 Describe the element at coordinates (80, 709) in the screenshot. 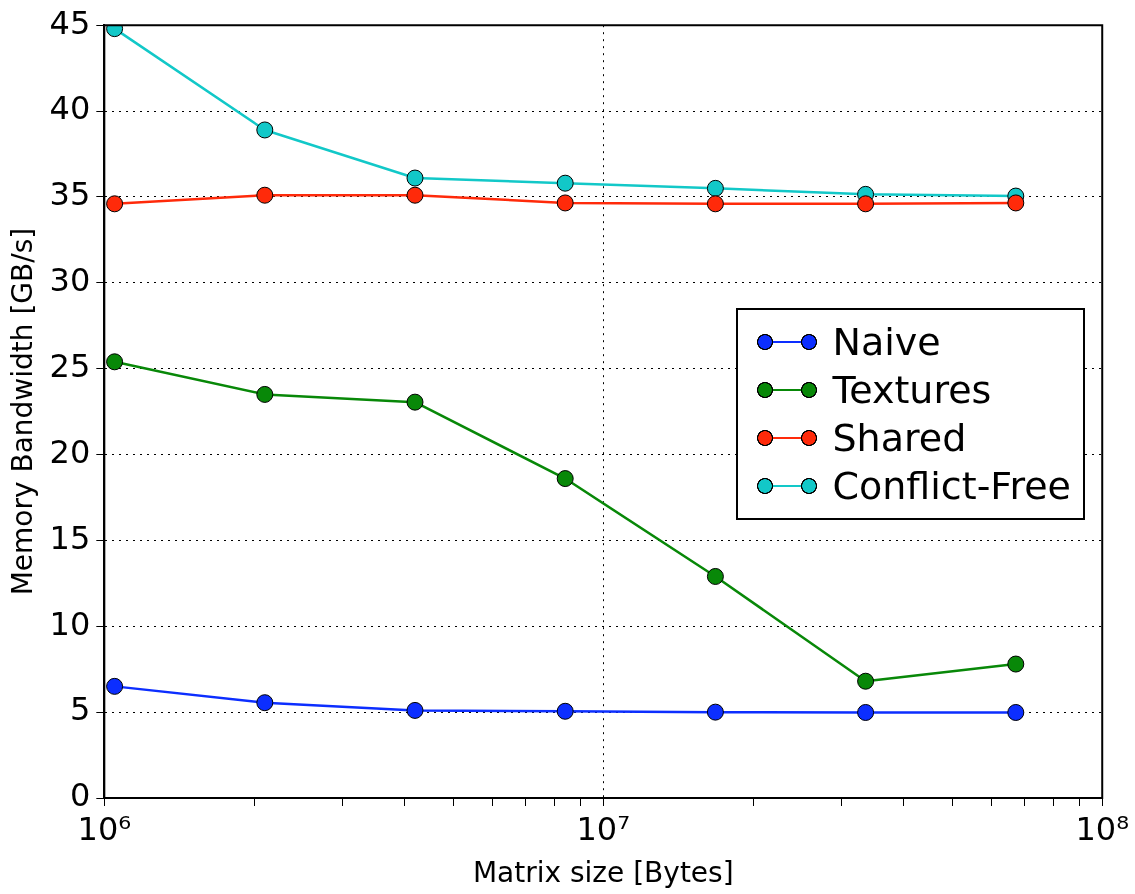

I see `y-tick-label: 5` at that location.